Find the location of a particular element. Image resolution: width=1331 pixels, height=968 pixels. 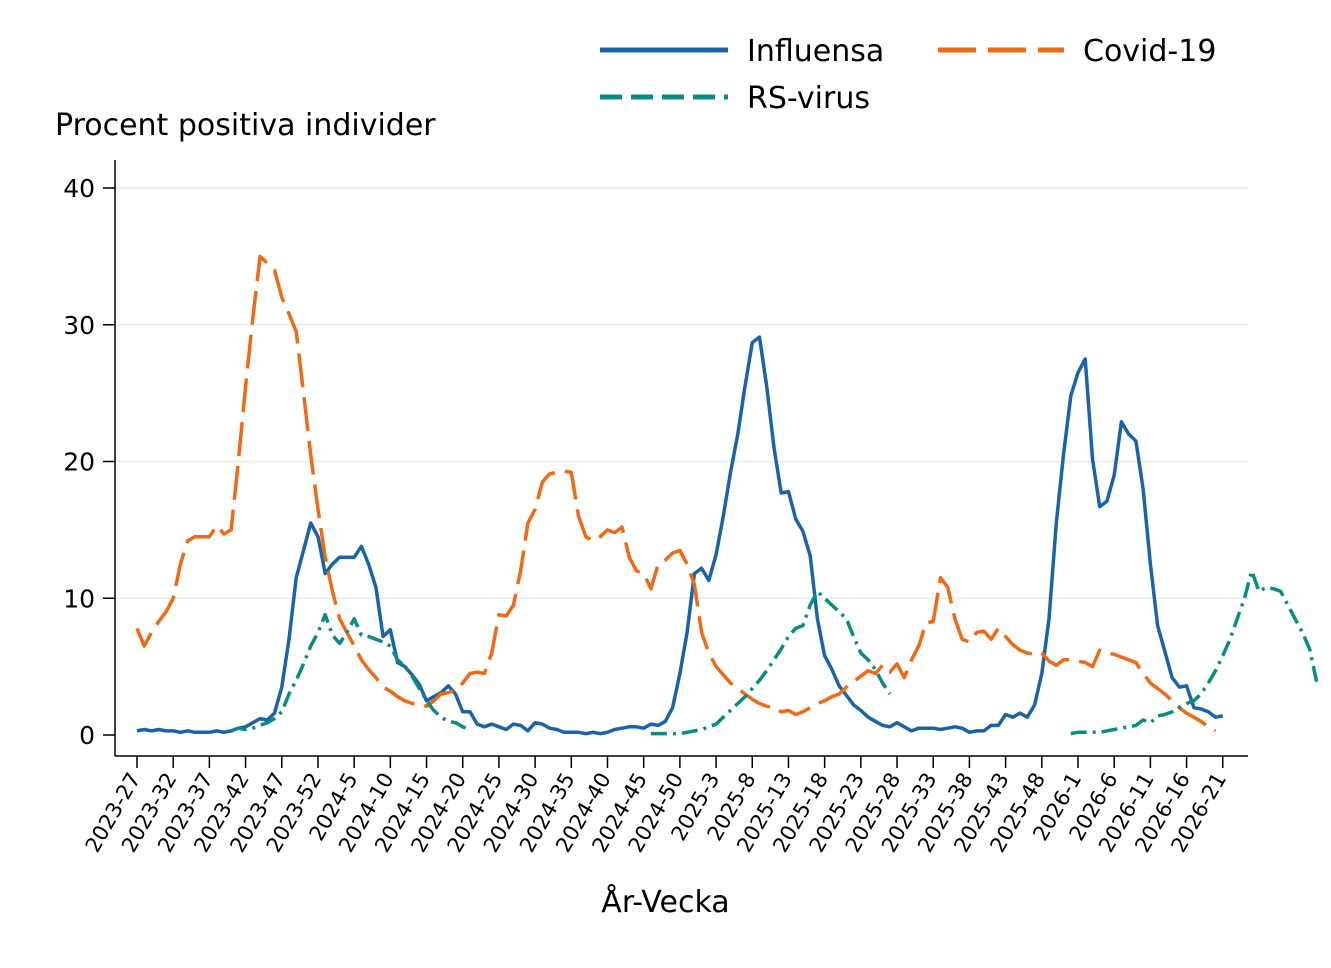

y-tick-label: 10 is located at coordinates (79, 598).